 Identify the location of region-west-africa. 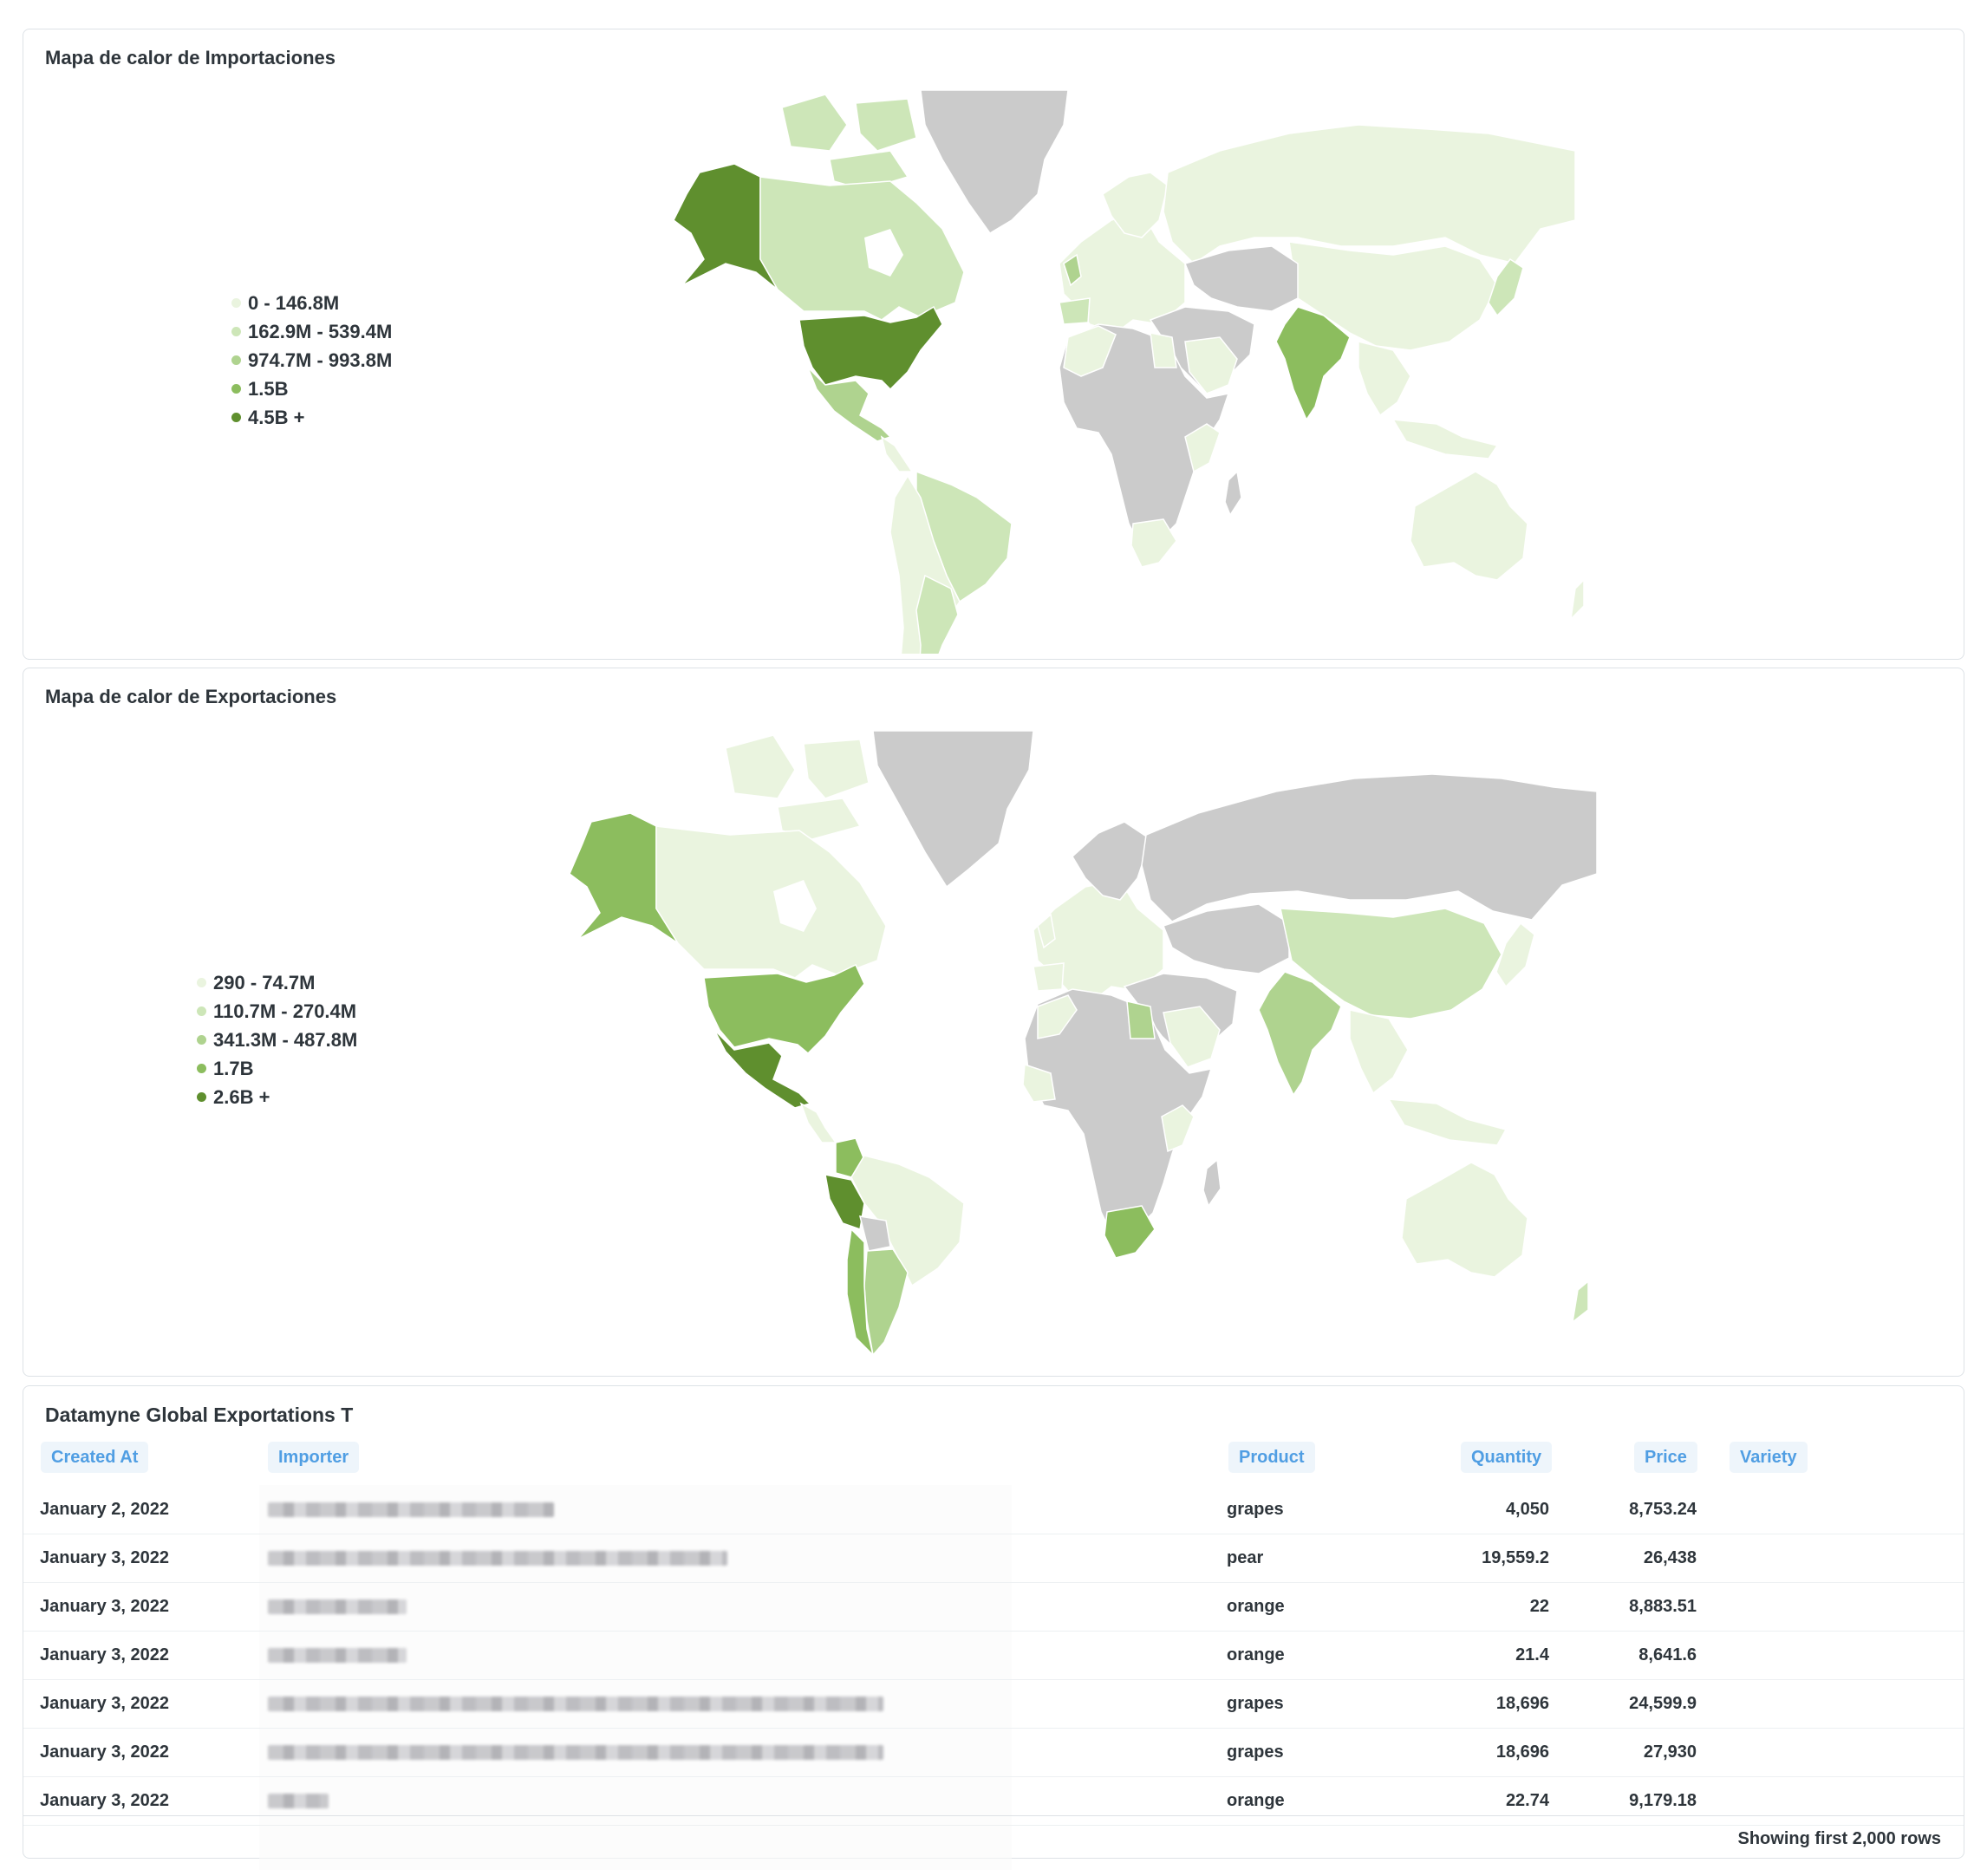
(1039, 1083).